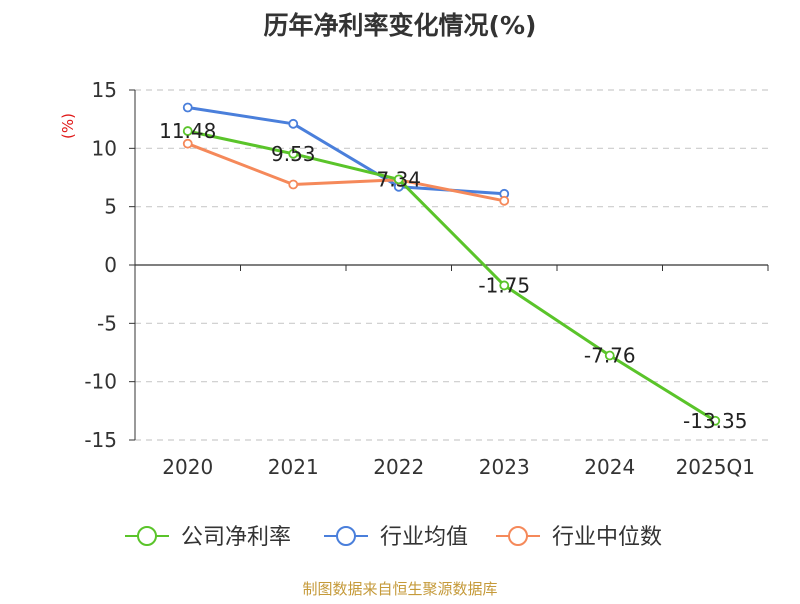 The height and width of the screenshot is (604, 800). What do you see at coordinates (400, 25) in the screenshot?
I see `chart-title: 历年净利率变化情况(%)` at bounding box center [400, 25].